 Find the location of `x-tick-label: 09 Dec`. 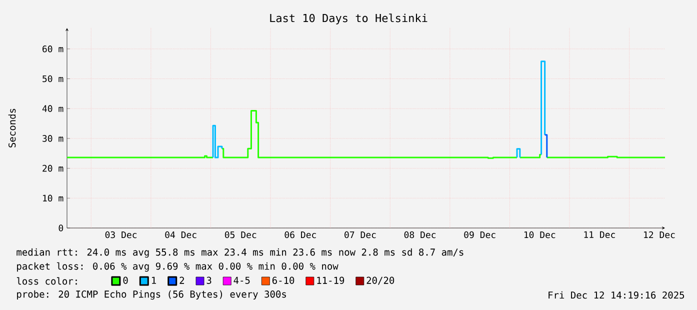

x-tick-label: 09 Dec is located at coordinates (480, 234).